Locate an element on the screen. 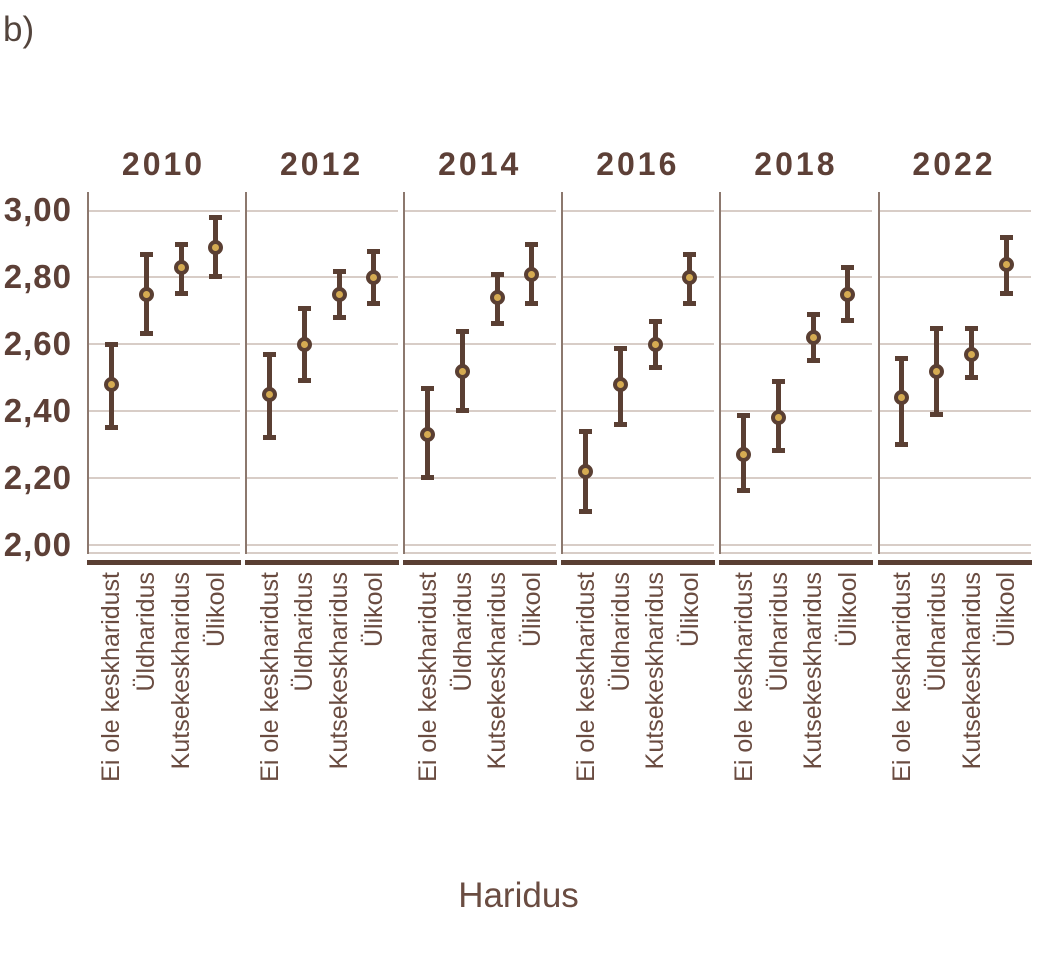 The height and width of the screenshot is (970, 1037). facet-title-2018: 2018 is located at coordinates (796, 164).